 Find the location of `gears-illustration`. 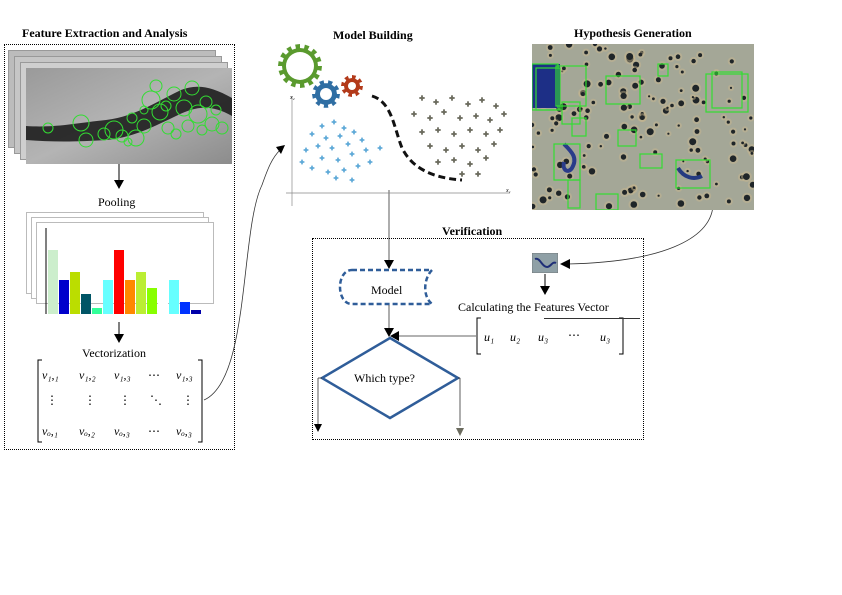

gears-illustration is located at coordinates (320, 76).